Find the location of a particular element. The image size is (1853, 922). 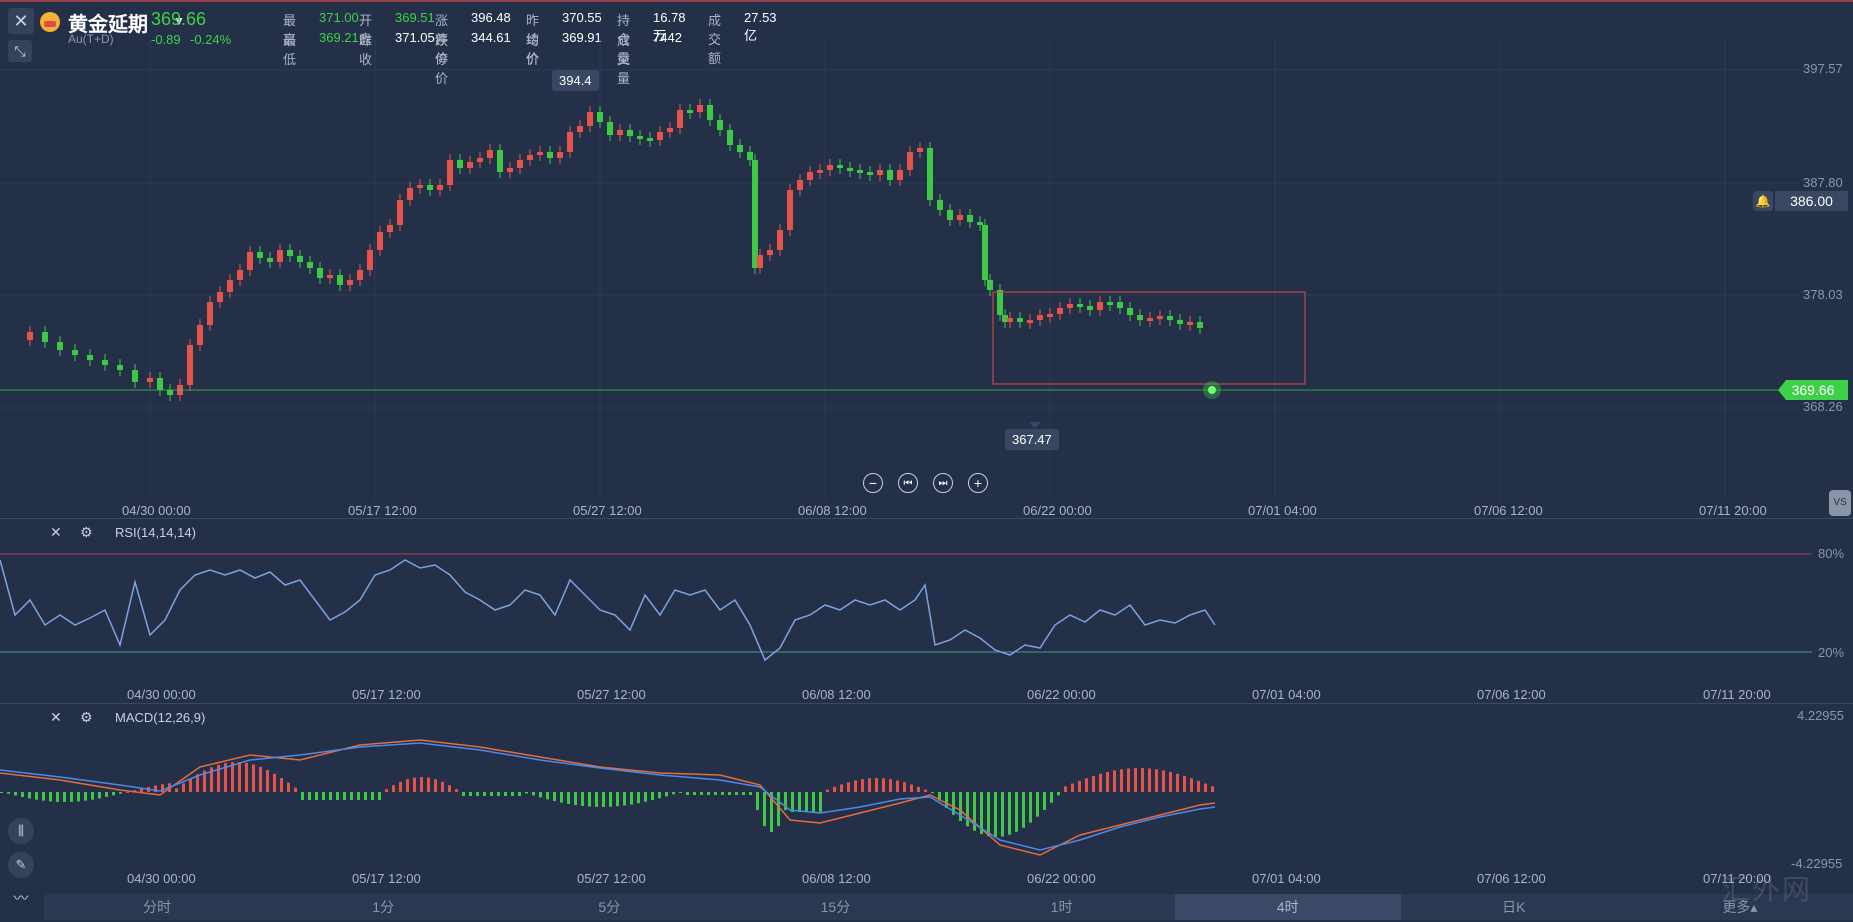

price-alert-value: 386.00 is located at coordinates (1811, 201).